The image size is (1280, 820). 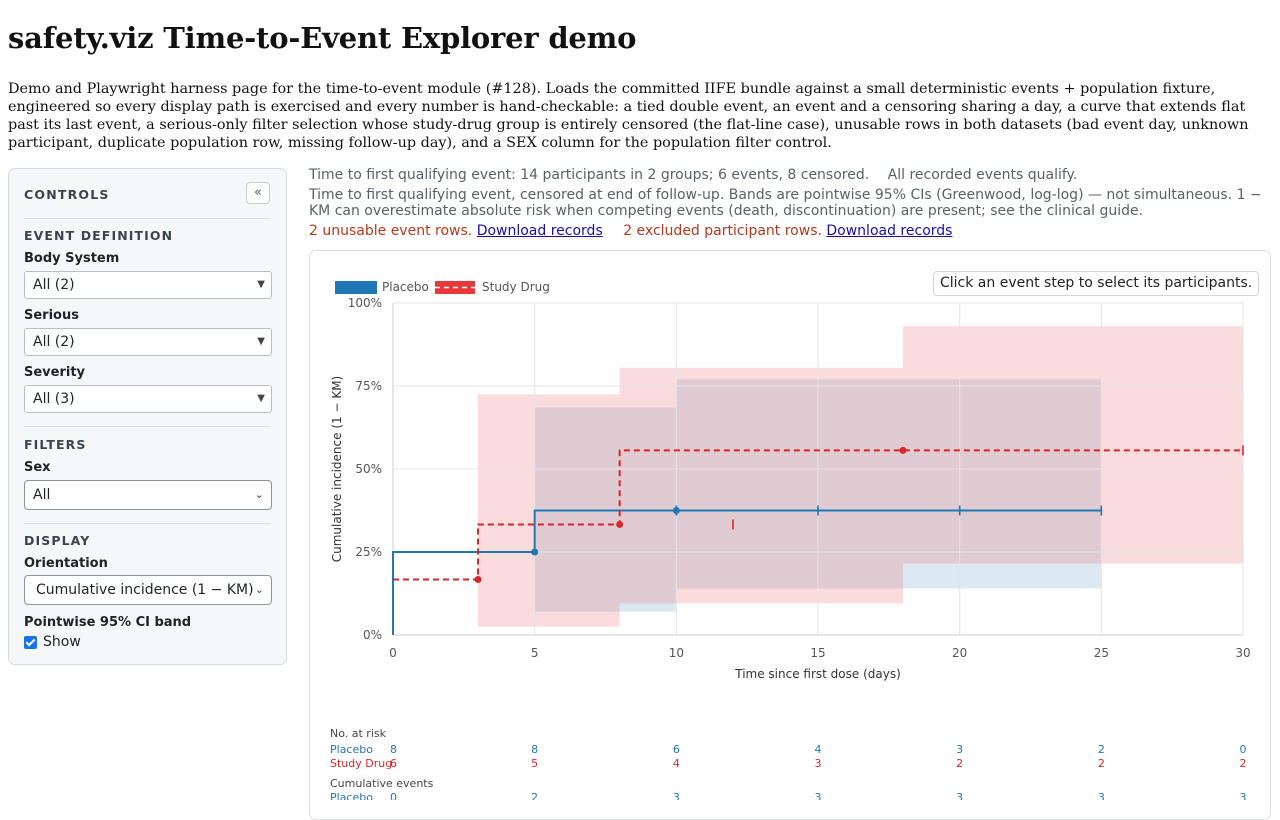 What do you see at coordinates (55, 372) in the screenshot?
I see `severity-label: Severity` at bounding box center [55, 372].